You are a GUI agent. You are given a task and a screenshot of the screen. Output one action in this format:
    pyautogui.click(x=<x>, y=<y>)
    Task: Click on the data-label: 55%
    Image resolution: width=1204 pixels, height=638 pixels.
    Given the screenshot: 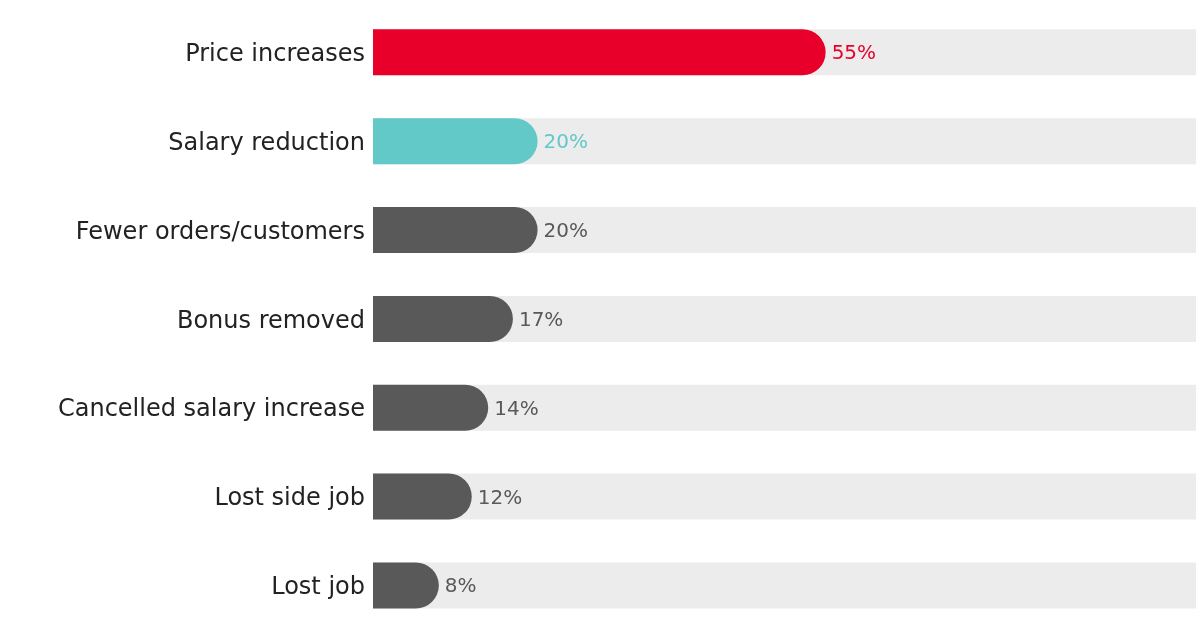 What is the action you would take?
    pyautogui.click(x=854, y=52)
    